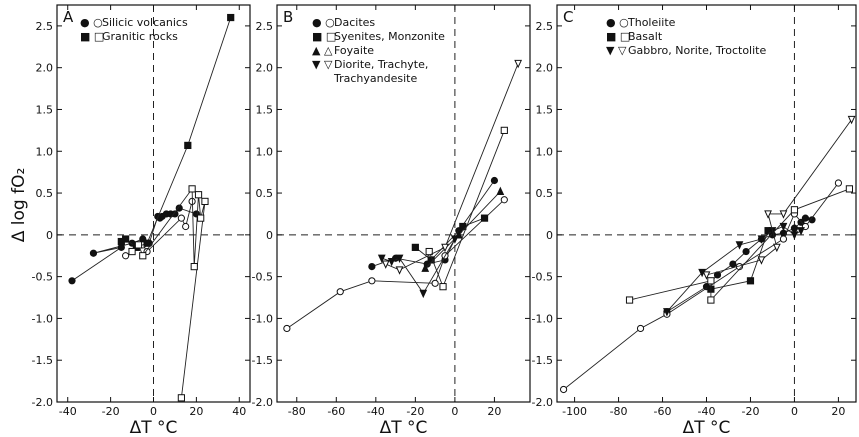 Image resolution: width=859 pixels, height=437 pixels. I want to click on legend-label: Diorite, Trachyte,, so click(381, 64).